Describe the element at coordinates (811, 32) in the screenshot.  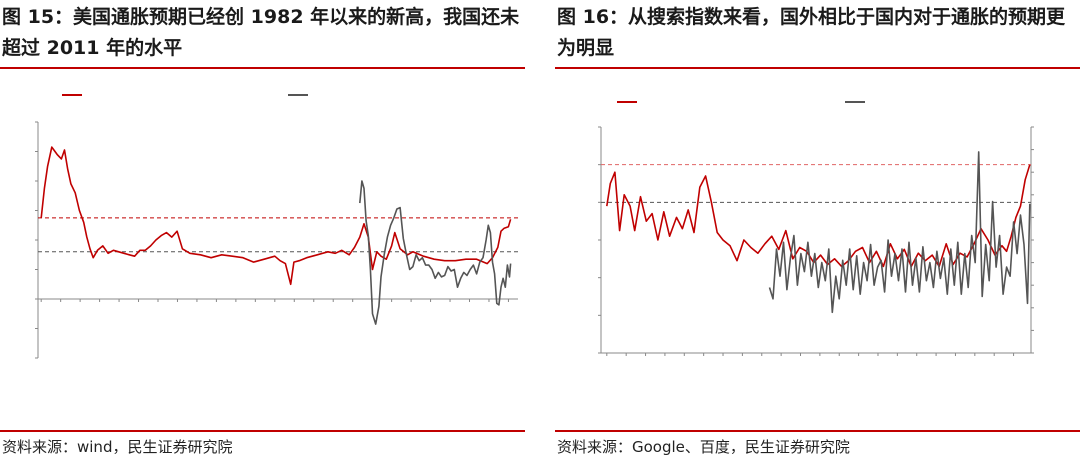
I see `figure-title: 图 16：从搜索指数来看，国外相比于国内对于通胀的预期更为明显` at that location.